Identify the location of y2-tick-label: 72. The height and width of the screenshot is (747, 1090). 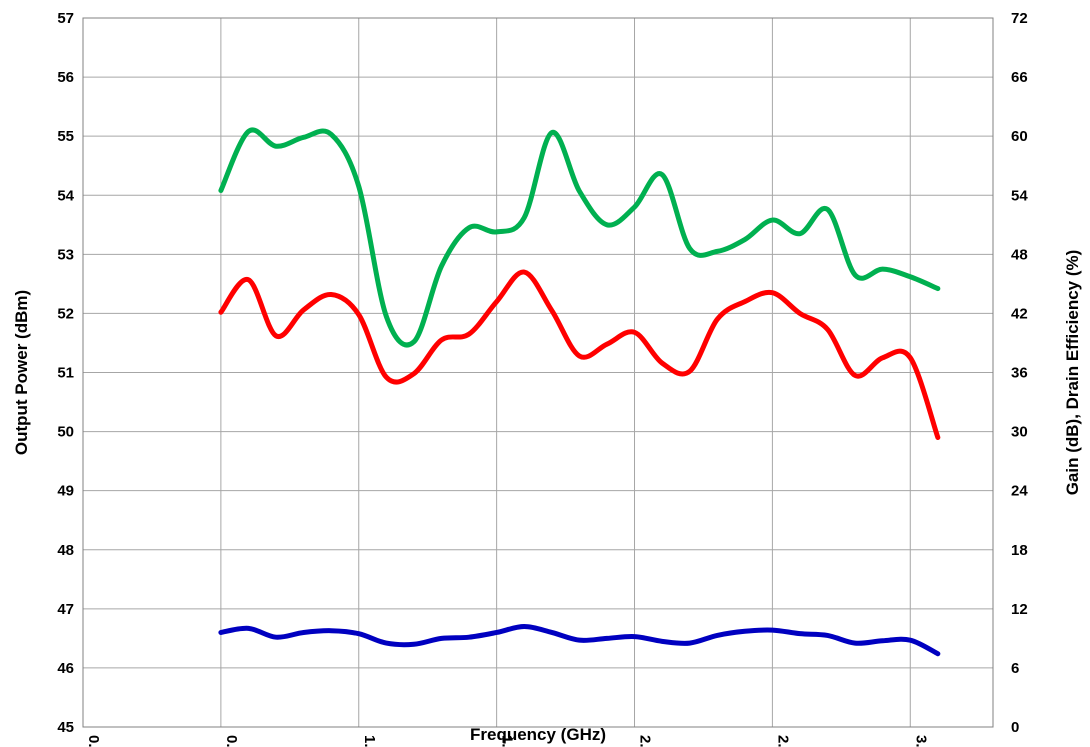
(1019, 18).